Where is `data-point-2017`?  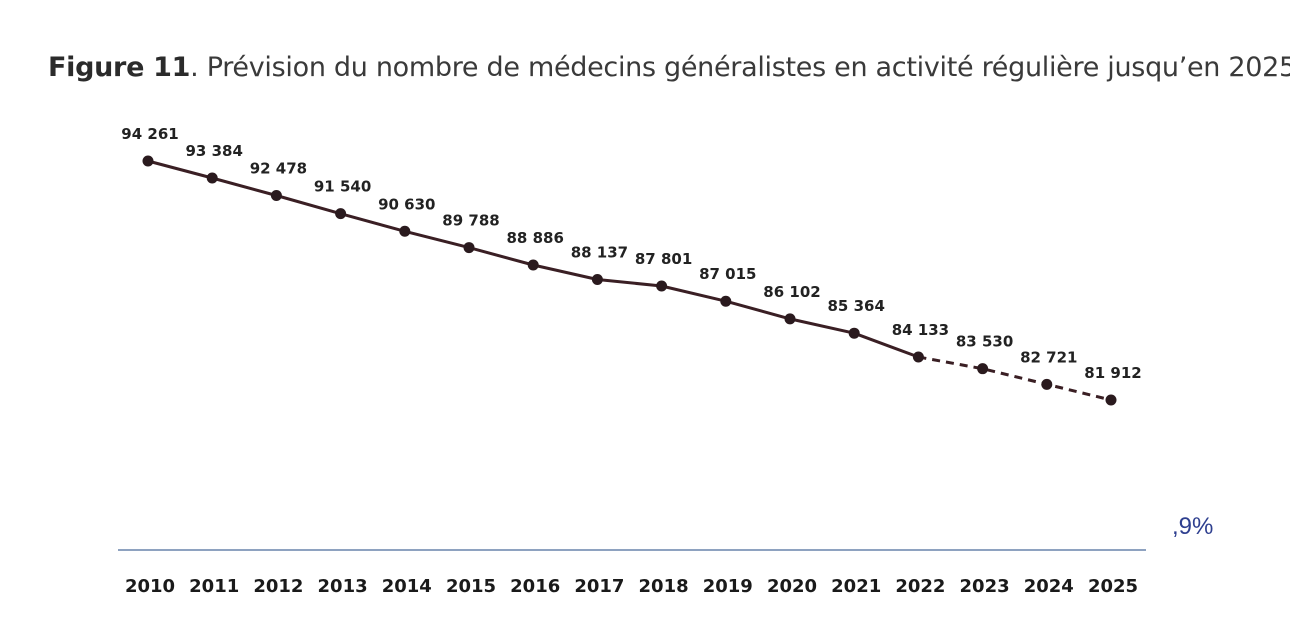 data-point-2017 is located at coordinates (597, 280).